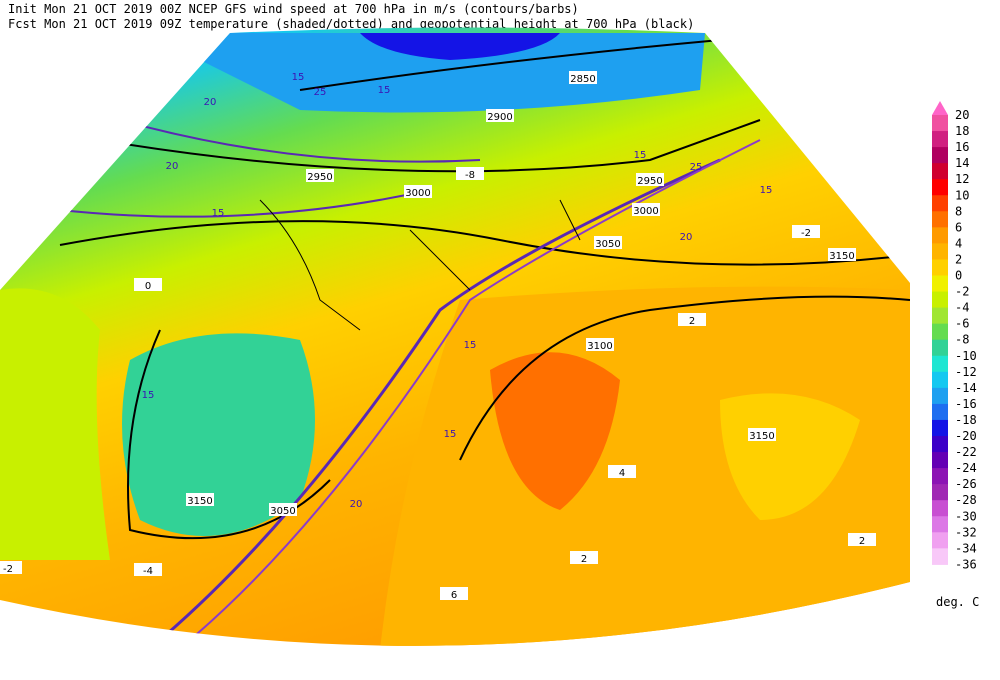 Image resolution: width=1000 pixels, height=680 pixels. What do you see at coordinates (962, 340) in the screenshot?
I see `legend-label: -8` at bounding box center [962, 340].